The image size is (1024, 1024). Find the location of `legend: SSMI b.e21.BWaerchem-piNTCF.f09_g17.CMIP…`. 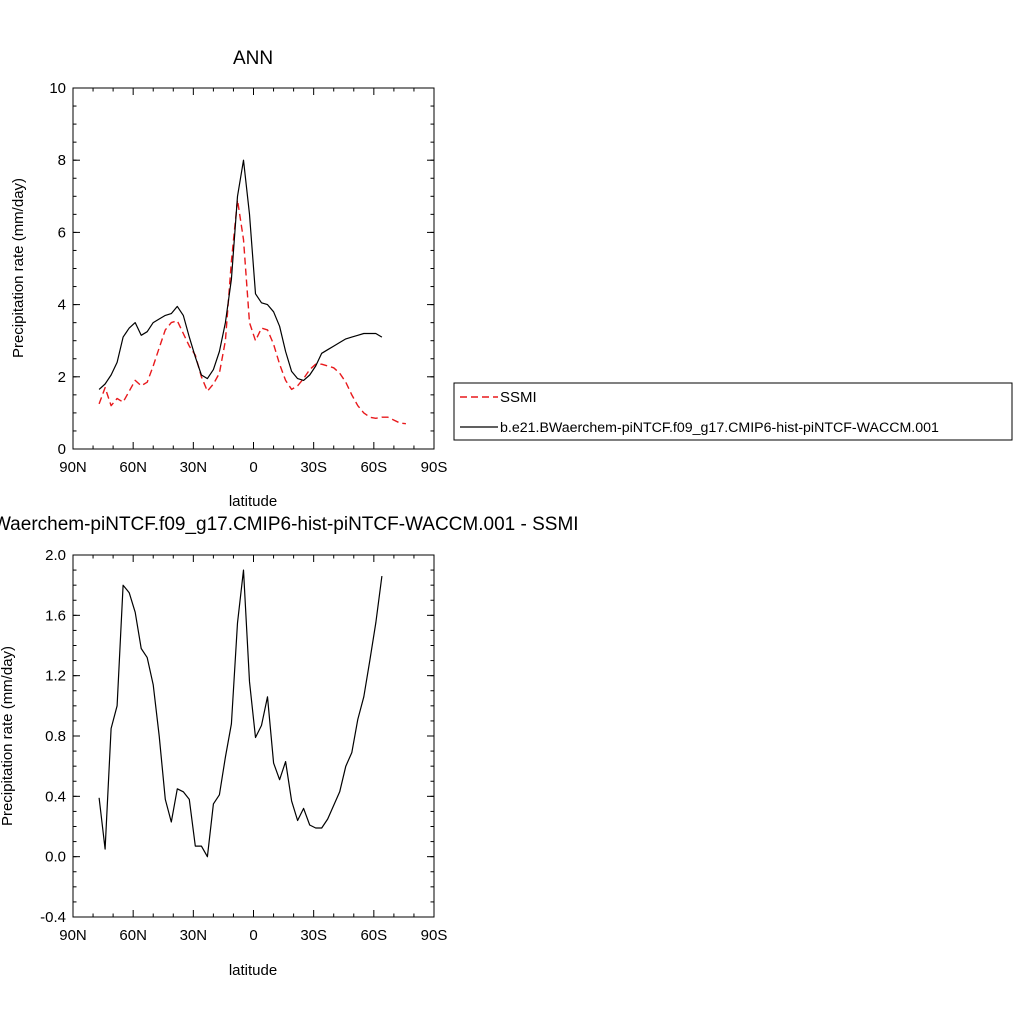

legend: SSMI b.e21.BWaerchem-piNTCF.f09_g17.CMIP… is located at coordinates (733, 411).